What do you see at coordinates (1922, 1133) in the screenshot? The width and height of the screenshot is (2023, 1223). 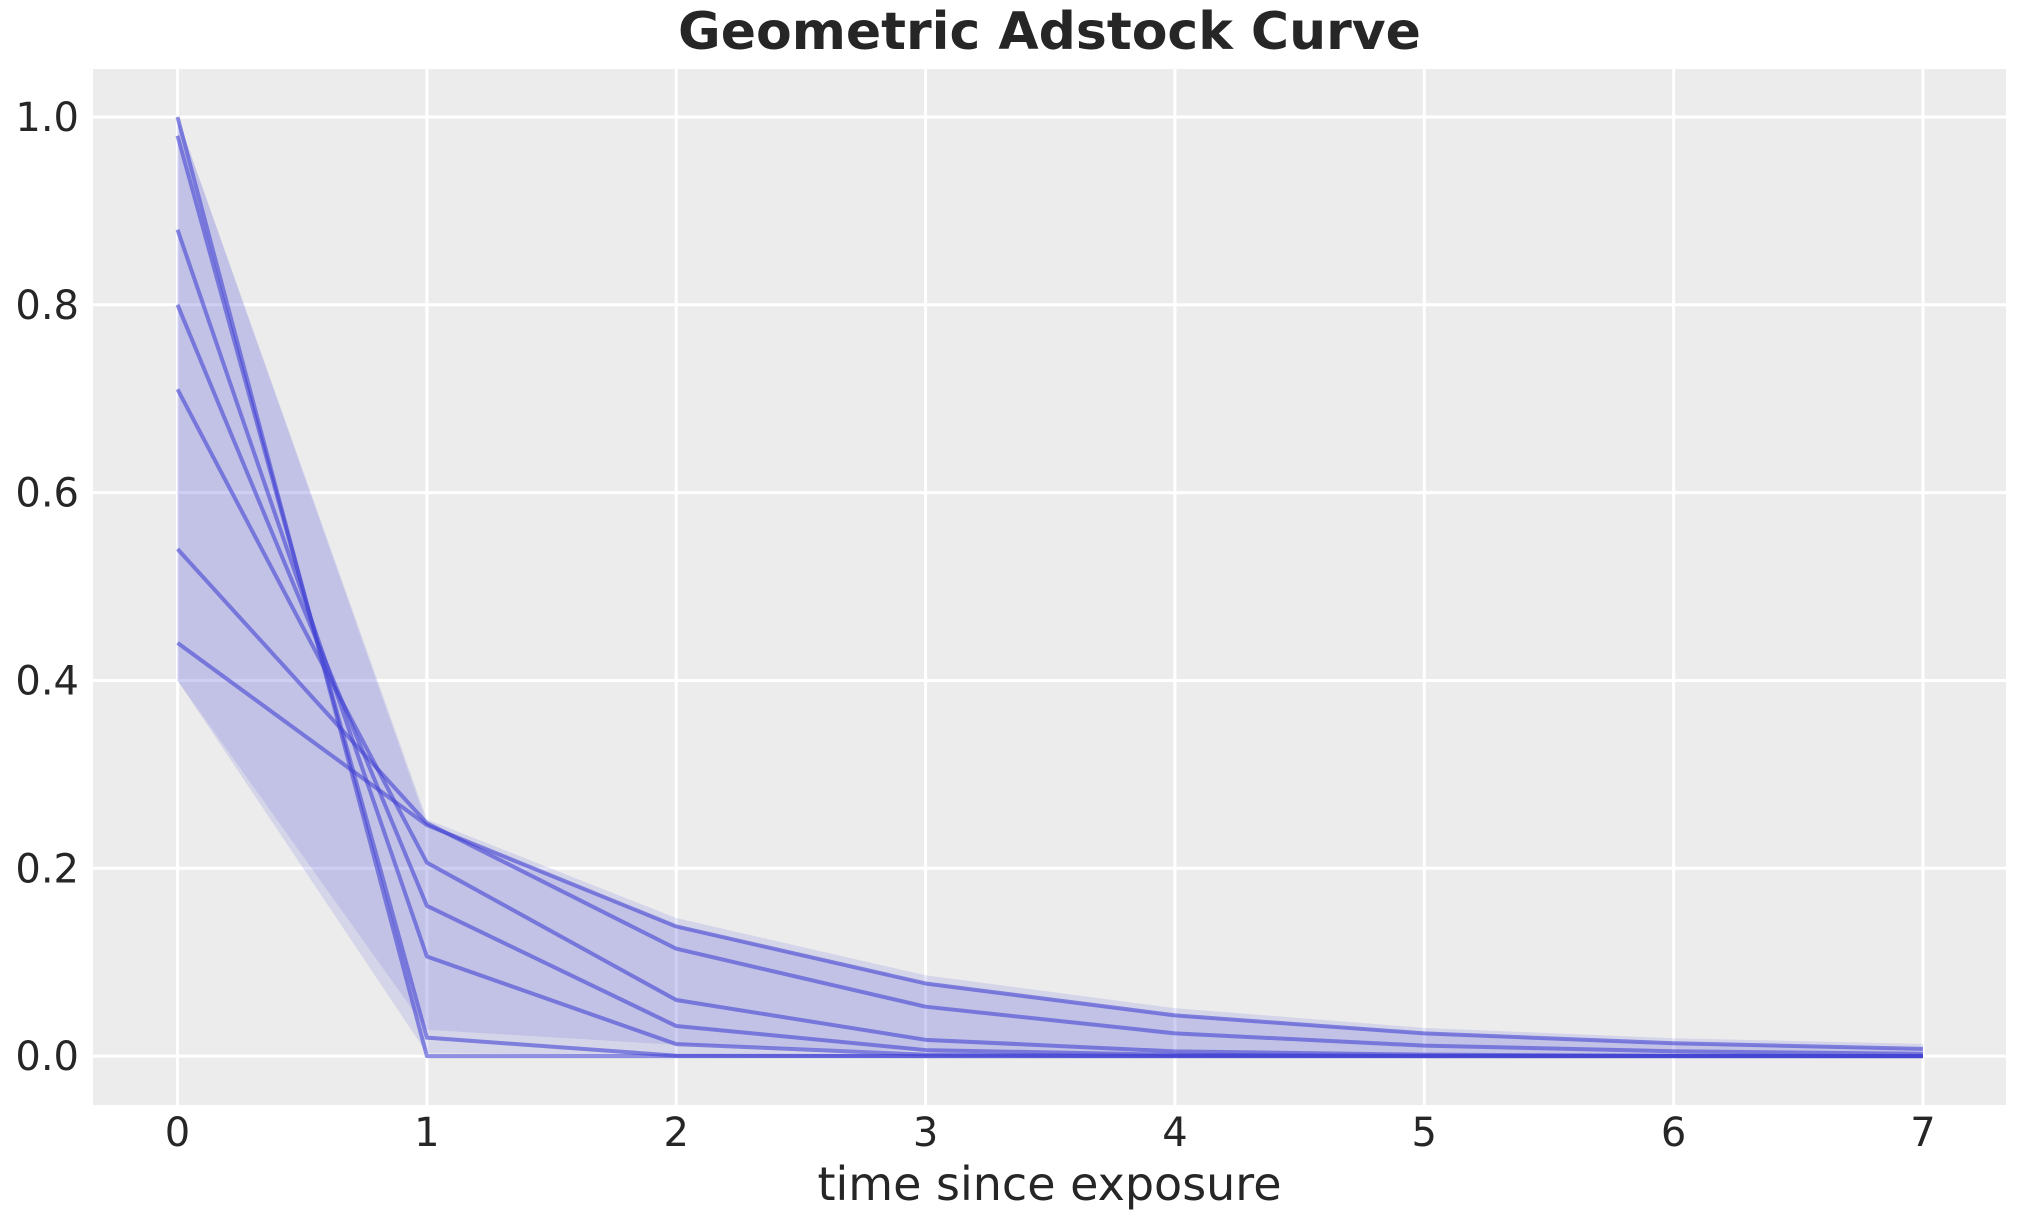 I see `x-tick-label: 7` at bounding box center [1922, 1133].